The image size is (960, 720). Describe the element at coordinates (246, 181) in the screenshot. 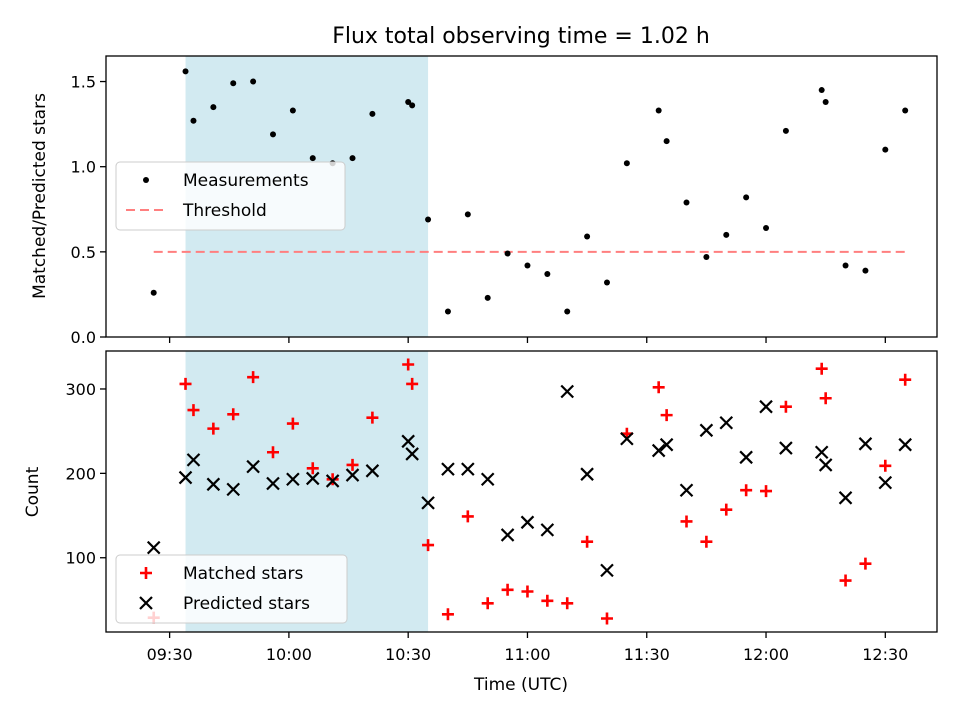

I see `legend-label: Measurements` at that location.